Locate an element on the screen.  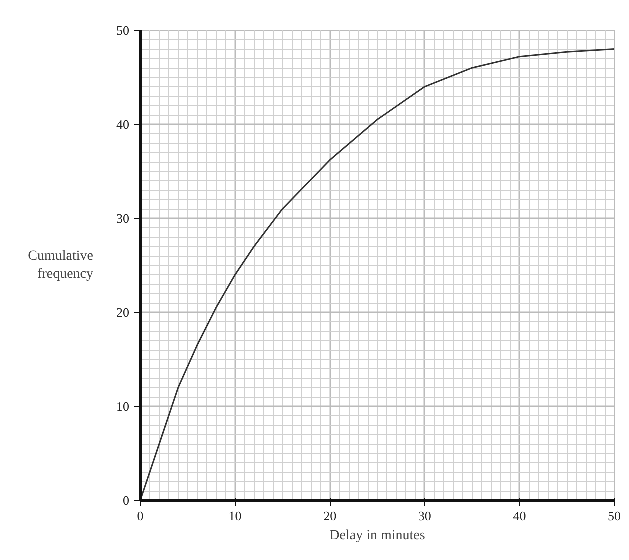
y-tick-label: 40 is located at coordinates (123, 124).